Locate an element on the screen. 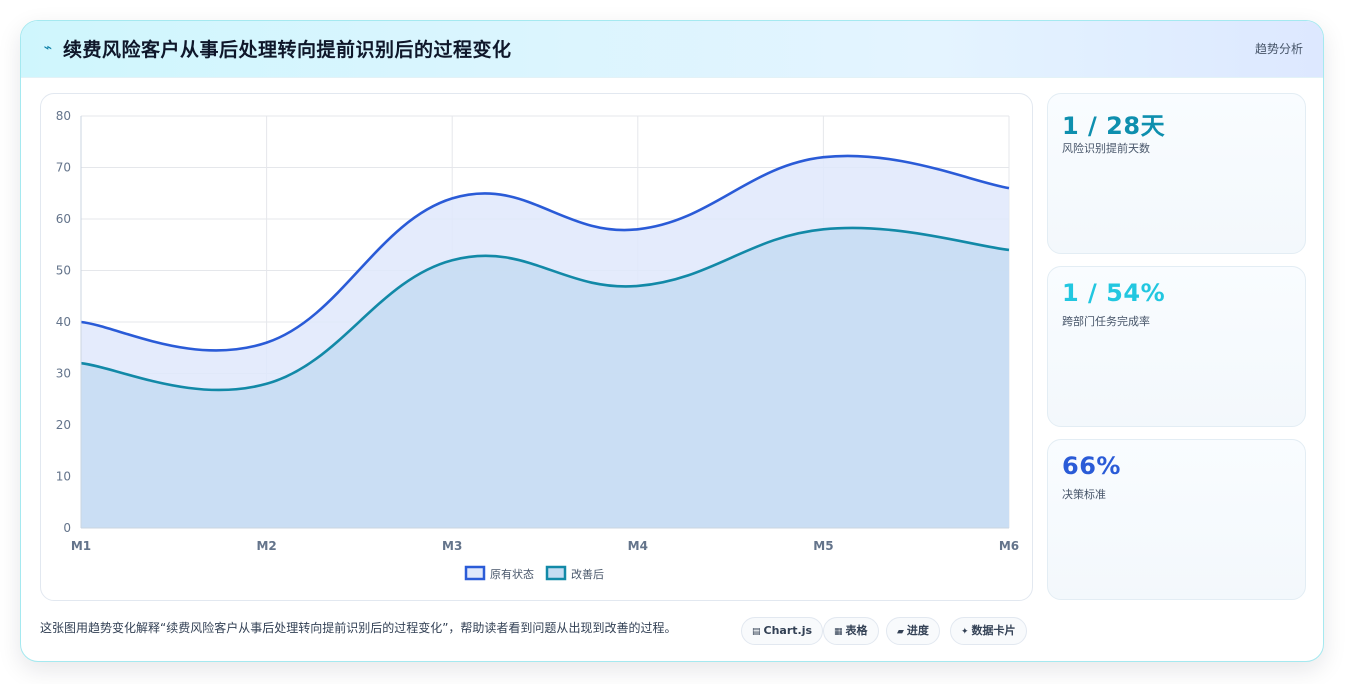 The width and height of the screenshot is (1345, 684). trend-analysis-tag: 趋势分析 is located at coordinates (1278, 49).